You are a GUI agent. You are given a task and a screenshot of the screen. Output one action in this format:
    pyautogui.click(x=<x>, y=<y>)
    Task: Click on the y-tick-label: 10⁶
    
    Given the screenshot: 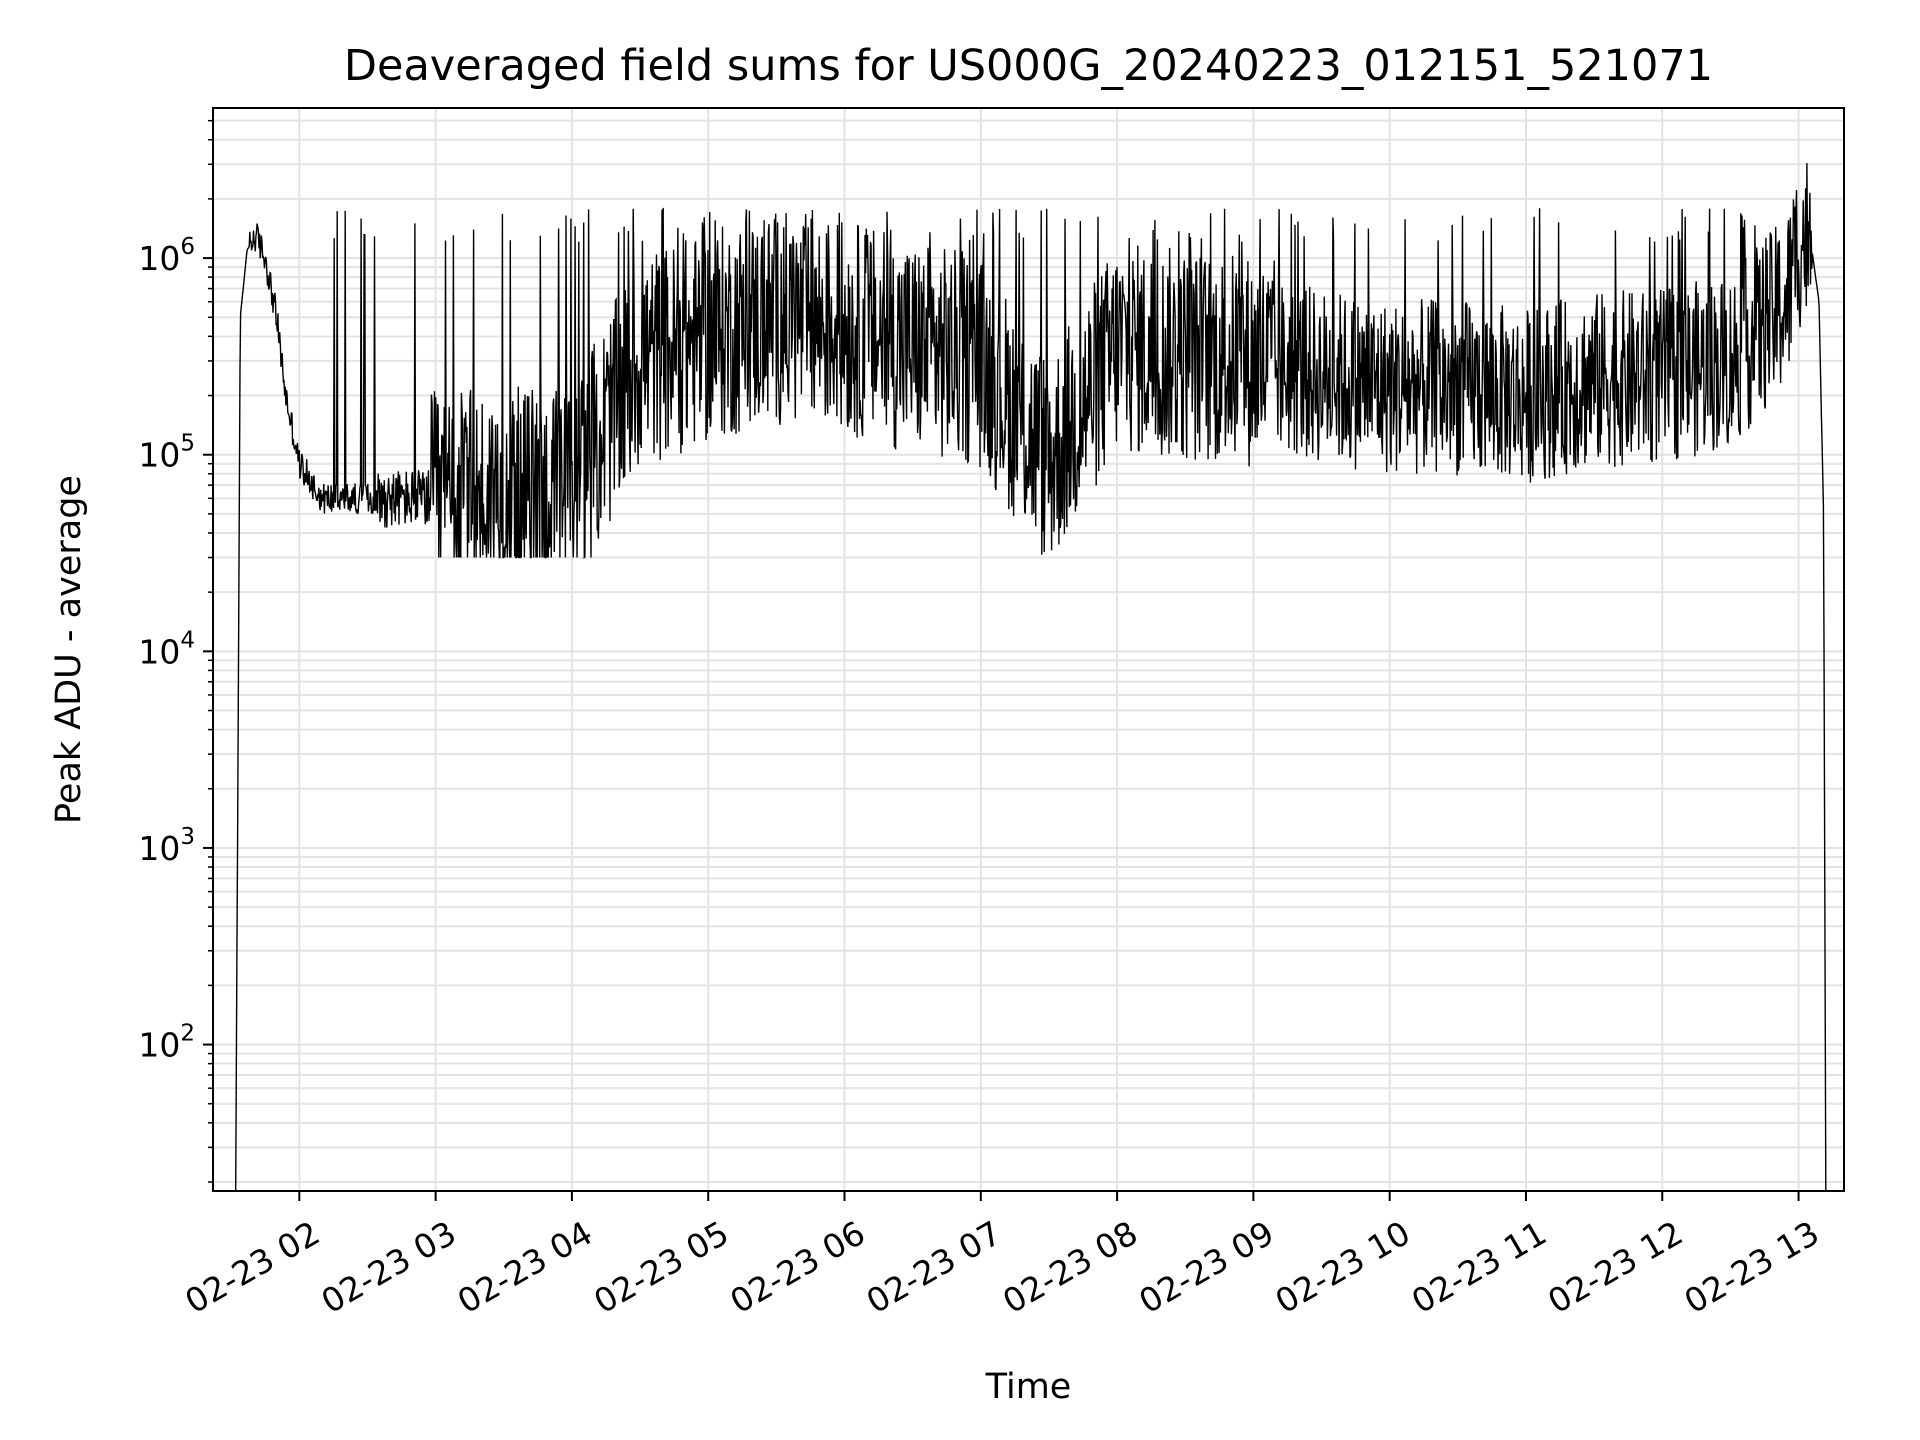 What is the action you would take?
    pyautogui.click(x=166, y=256)
    